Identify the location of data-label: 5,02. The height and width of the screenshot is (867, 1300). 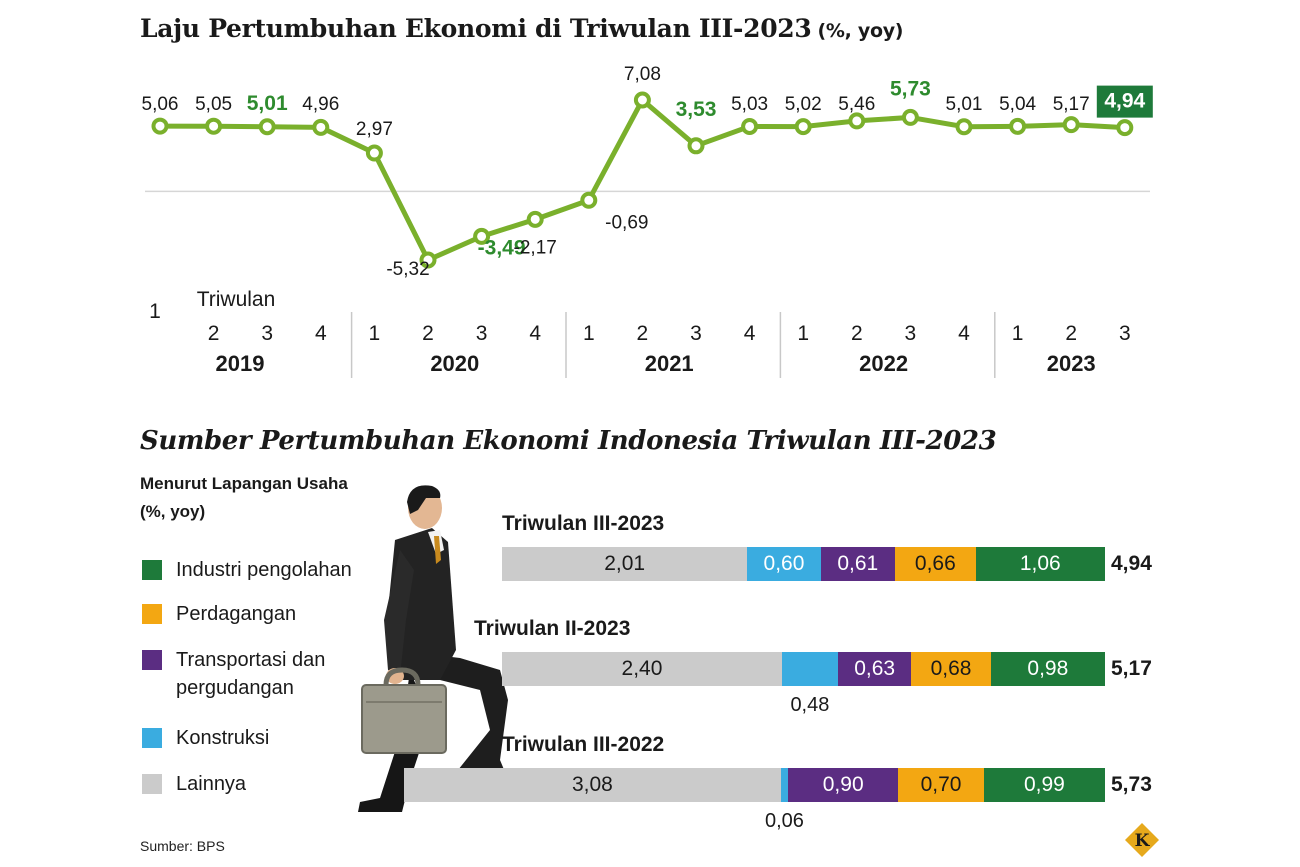
(803, 104).